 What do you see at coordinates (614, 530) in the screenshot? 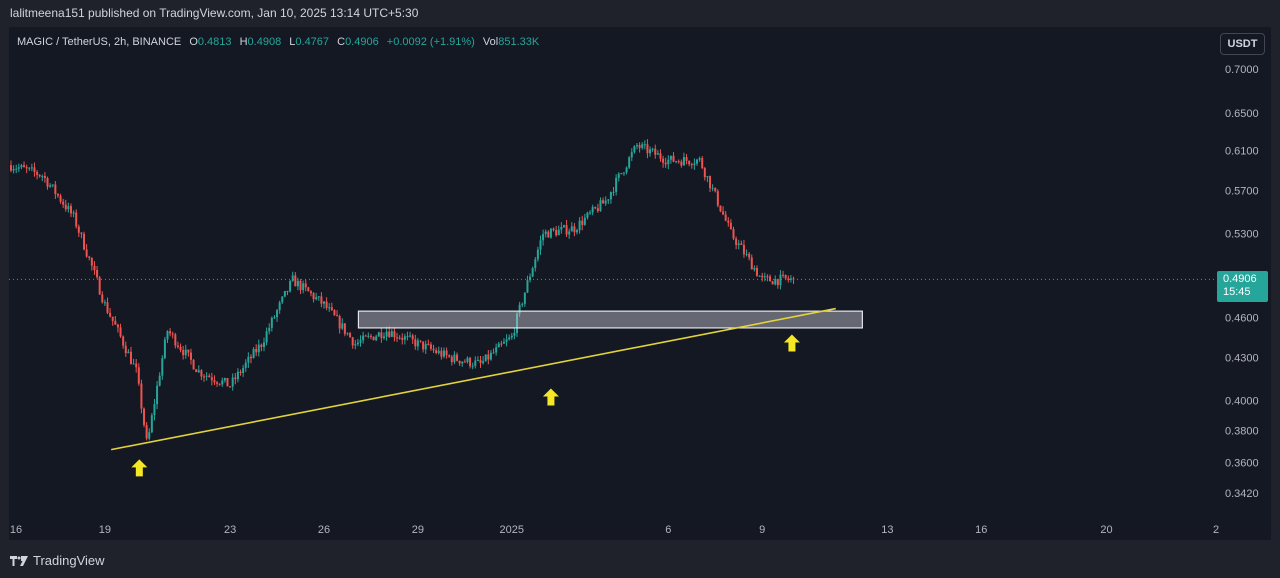
I see `time-axis: 16 19 23 26 29 2025 6 9 13 16 20 2` at bounding box center [614, 530].